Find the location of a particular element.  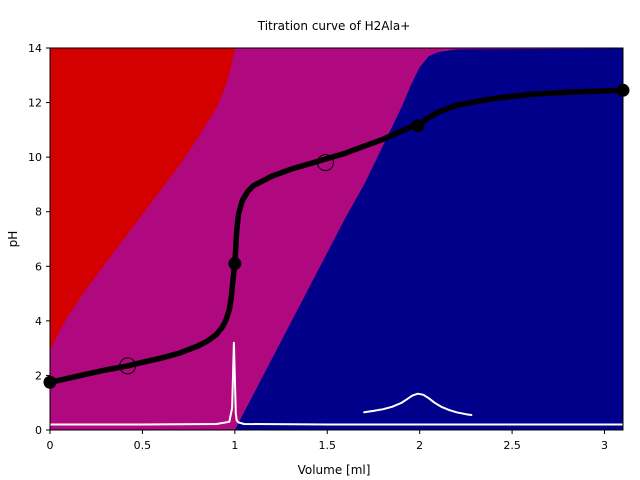

y-tick-label: 12 is located at coordinates (35, 103).